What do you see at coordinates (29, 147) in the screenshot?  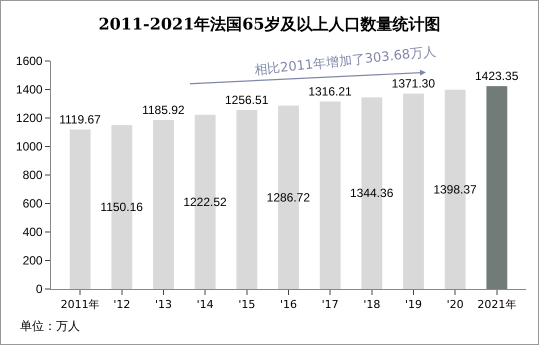 I see `y-tick-label: 1000` at bounding box center [29, 147].